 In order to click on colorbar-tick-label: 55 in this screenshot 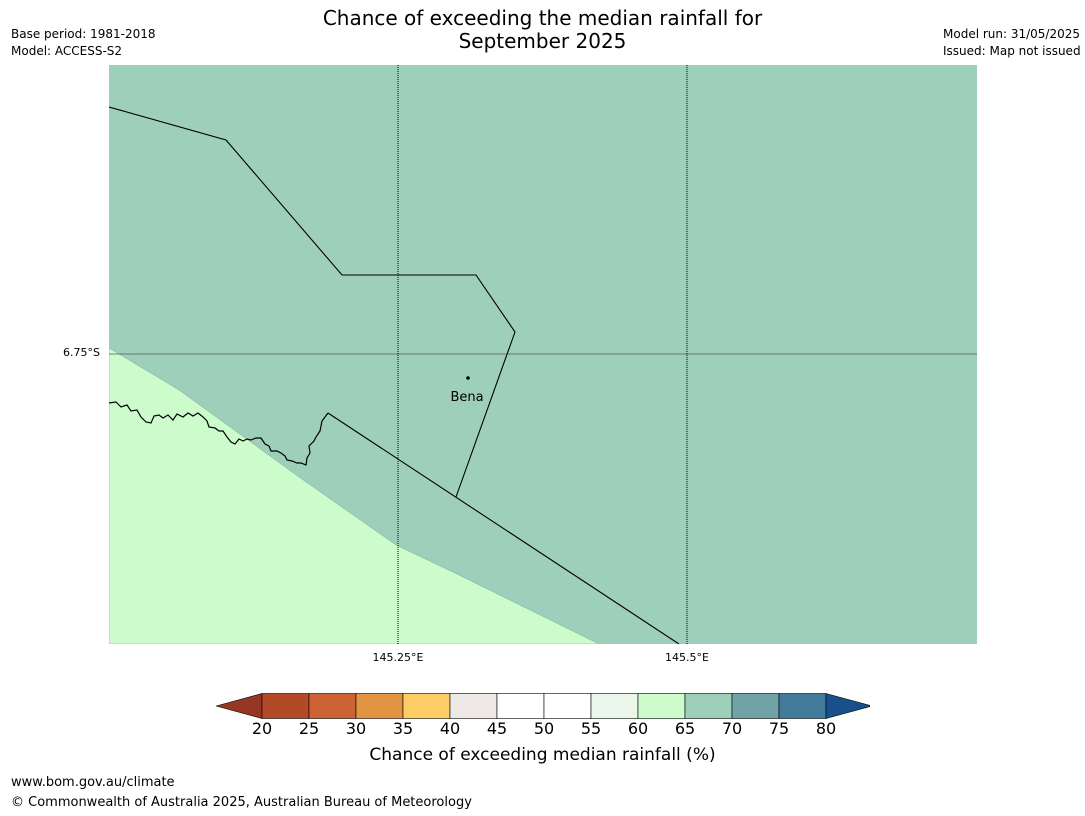, I will do `click(591, 728)`.